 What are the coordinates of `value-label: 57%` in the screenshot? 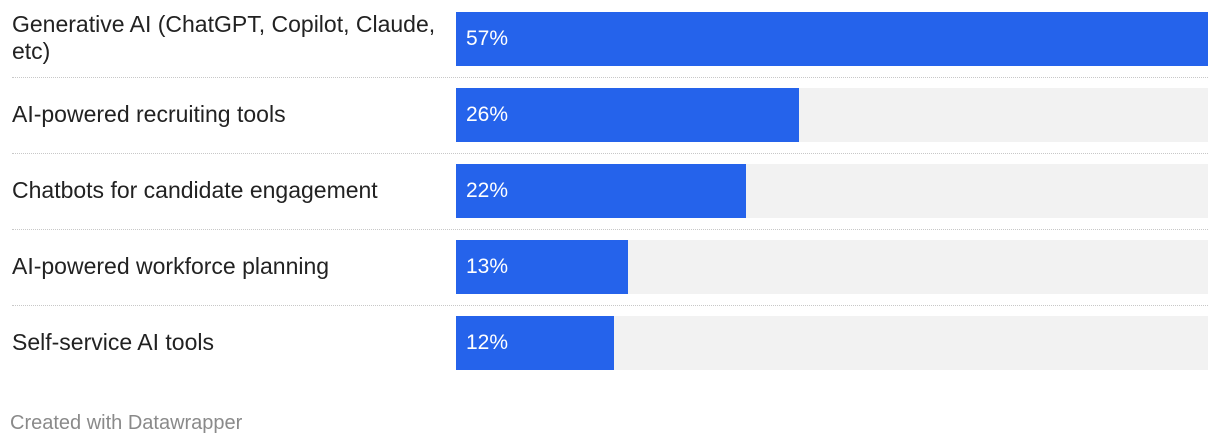 It's located at (487, 38).